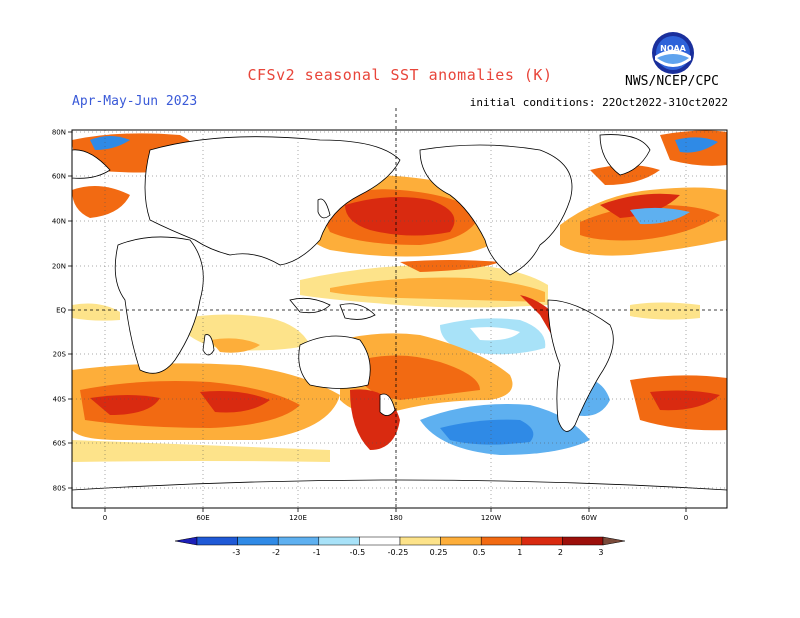 The height and width of the screenshot is (618, 800). I want to click on lon-label: 60W, so click(589, 518).